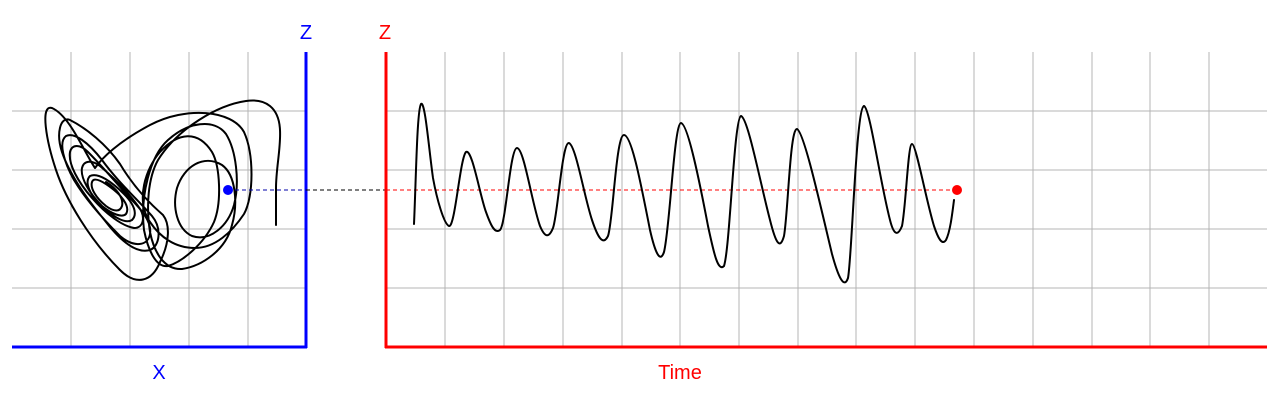 This screenshot has width=1280, height=400. What do you see at coordinates (957, 190) in the screenshot?
I see `time-current-point-marker` at bounding box center [957, 190].